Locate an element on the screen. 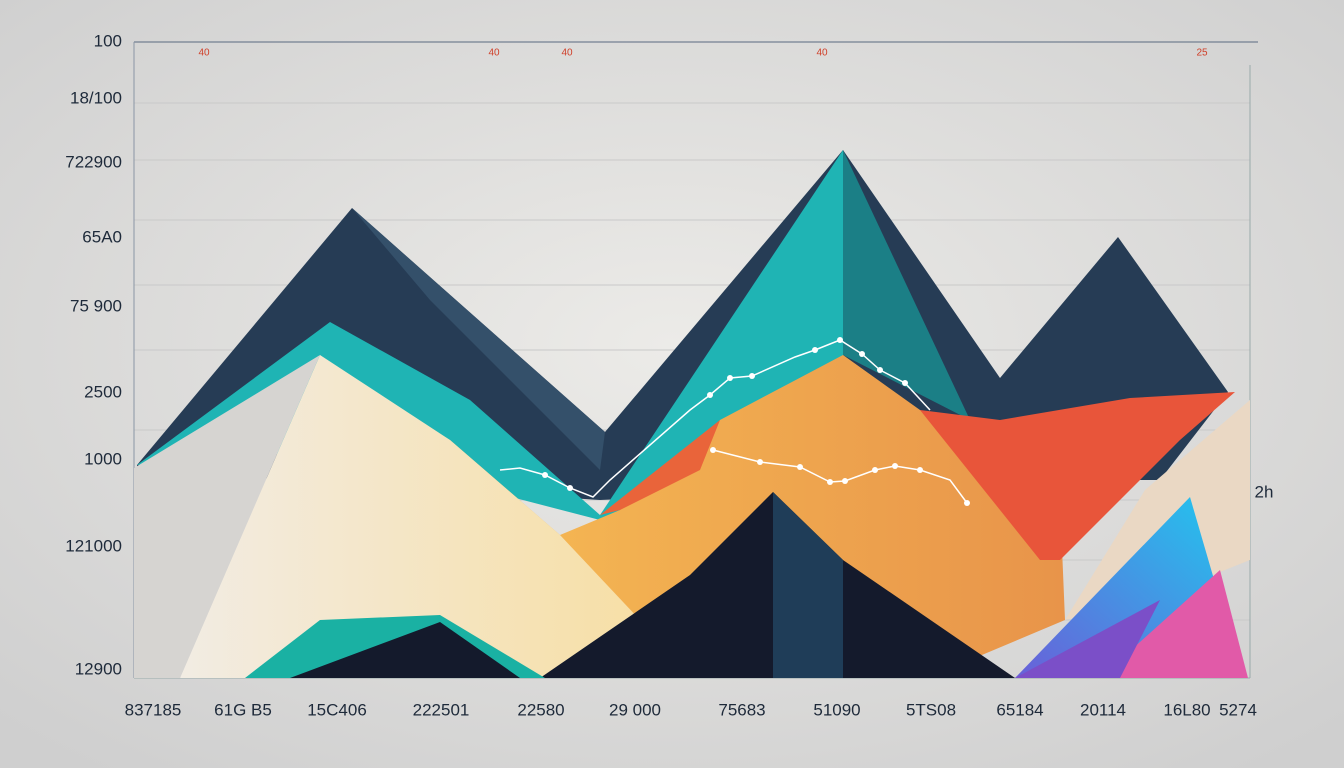 This screenshot has height=773, width=1344. y-label: 121000 is located at coordinates (93, 545).